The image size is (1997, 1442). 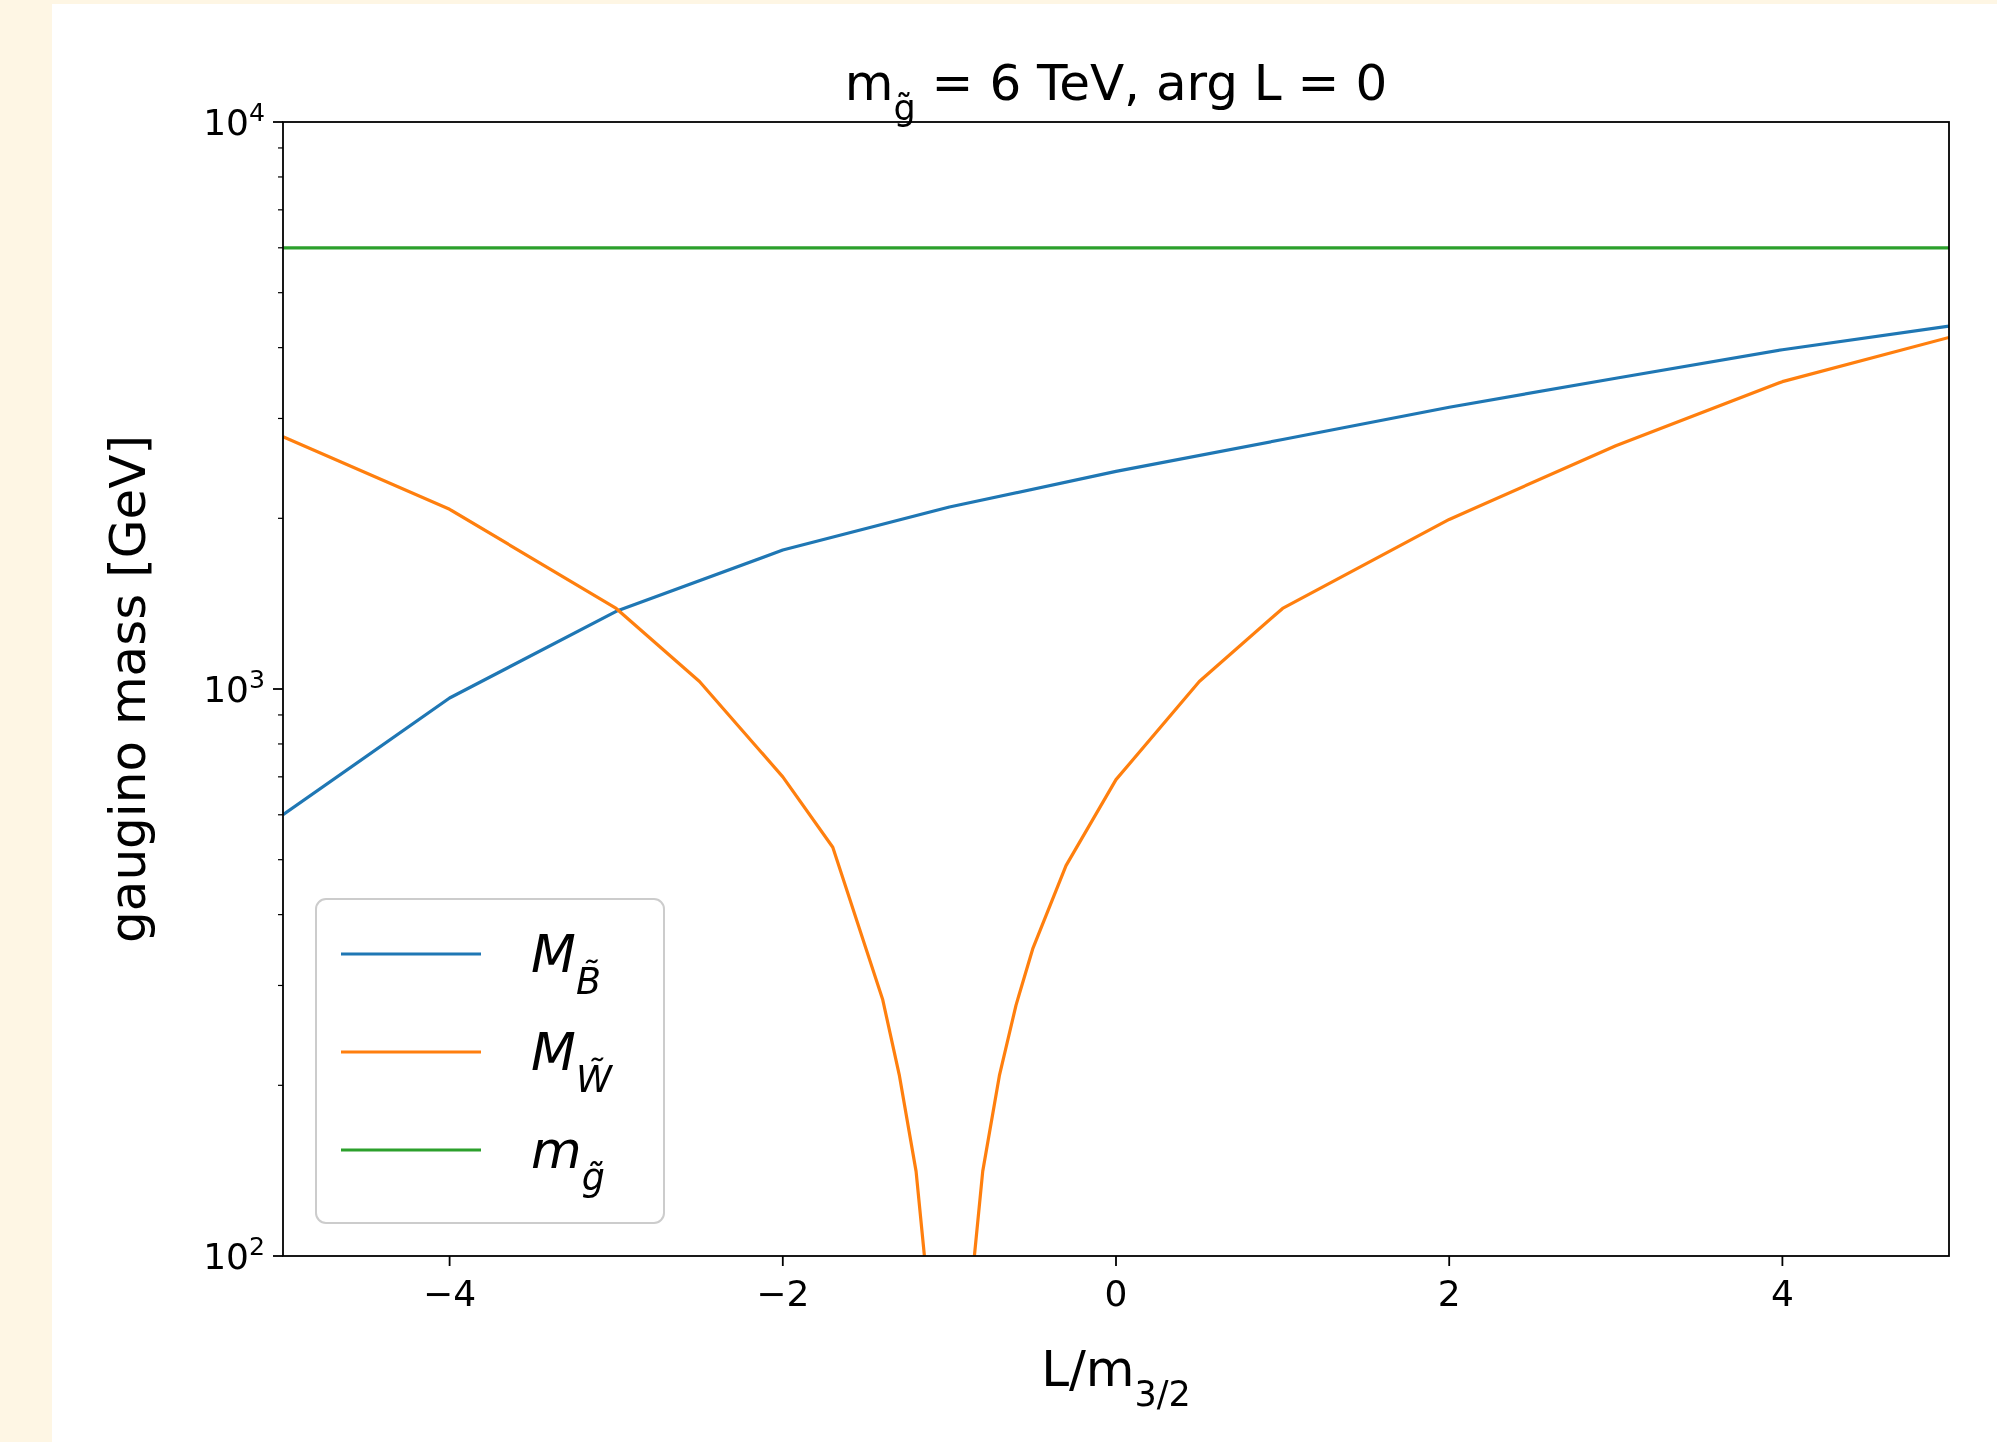 What do you see at coordinates (783, 1293) in the screenshot?
I see `x-tick-label: −2` at bounding box center [783, 1293].